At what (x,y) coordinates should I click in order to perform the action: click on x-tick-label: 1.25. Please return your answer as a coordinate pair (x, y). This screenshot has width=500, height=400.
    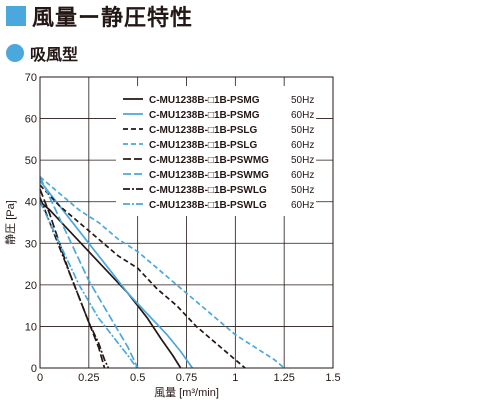
    Looking at the image, I should click on (283, 378).